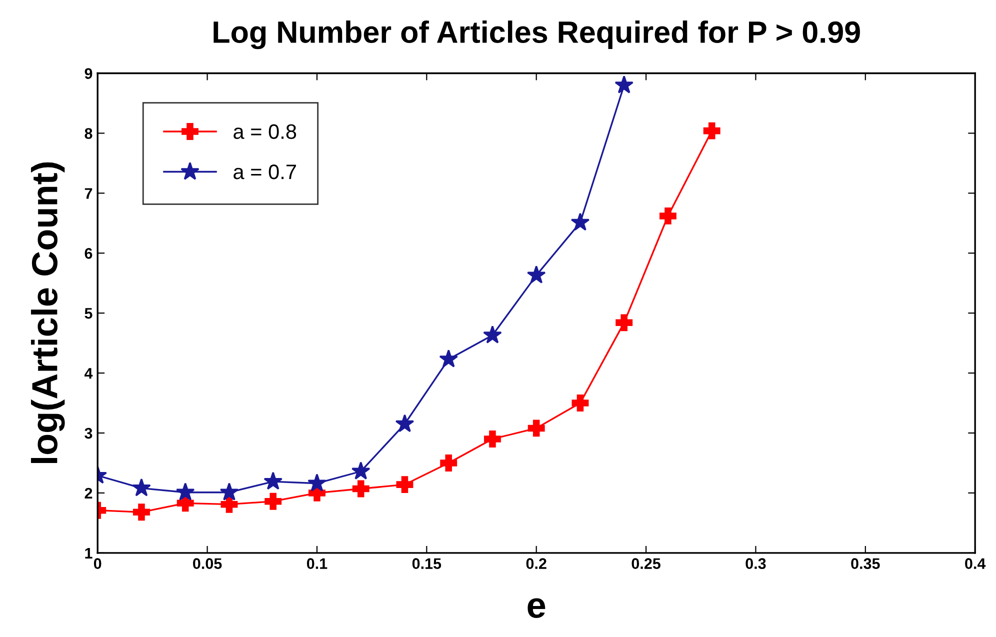 Image resolution: width=996 pixels, height=637 pixels. What do you see at coordinates (865, 564) in the screenshot?
I see `x-tick-label: 0.35` at bounding box center [865, 564].